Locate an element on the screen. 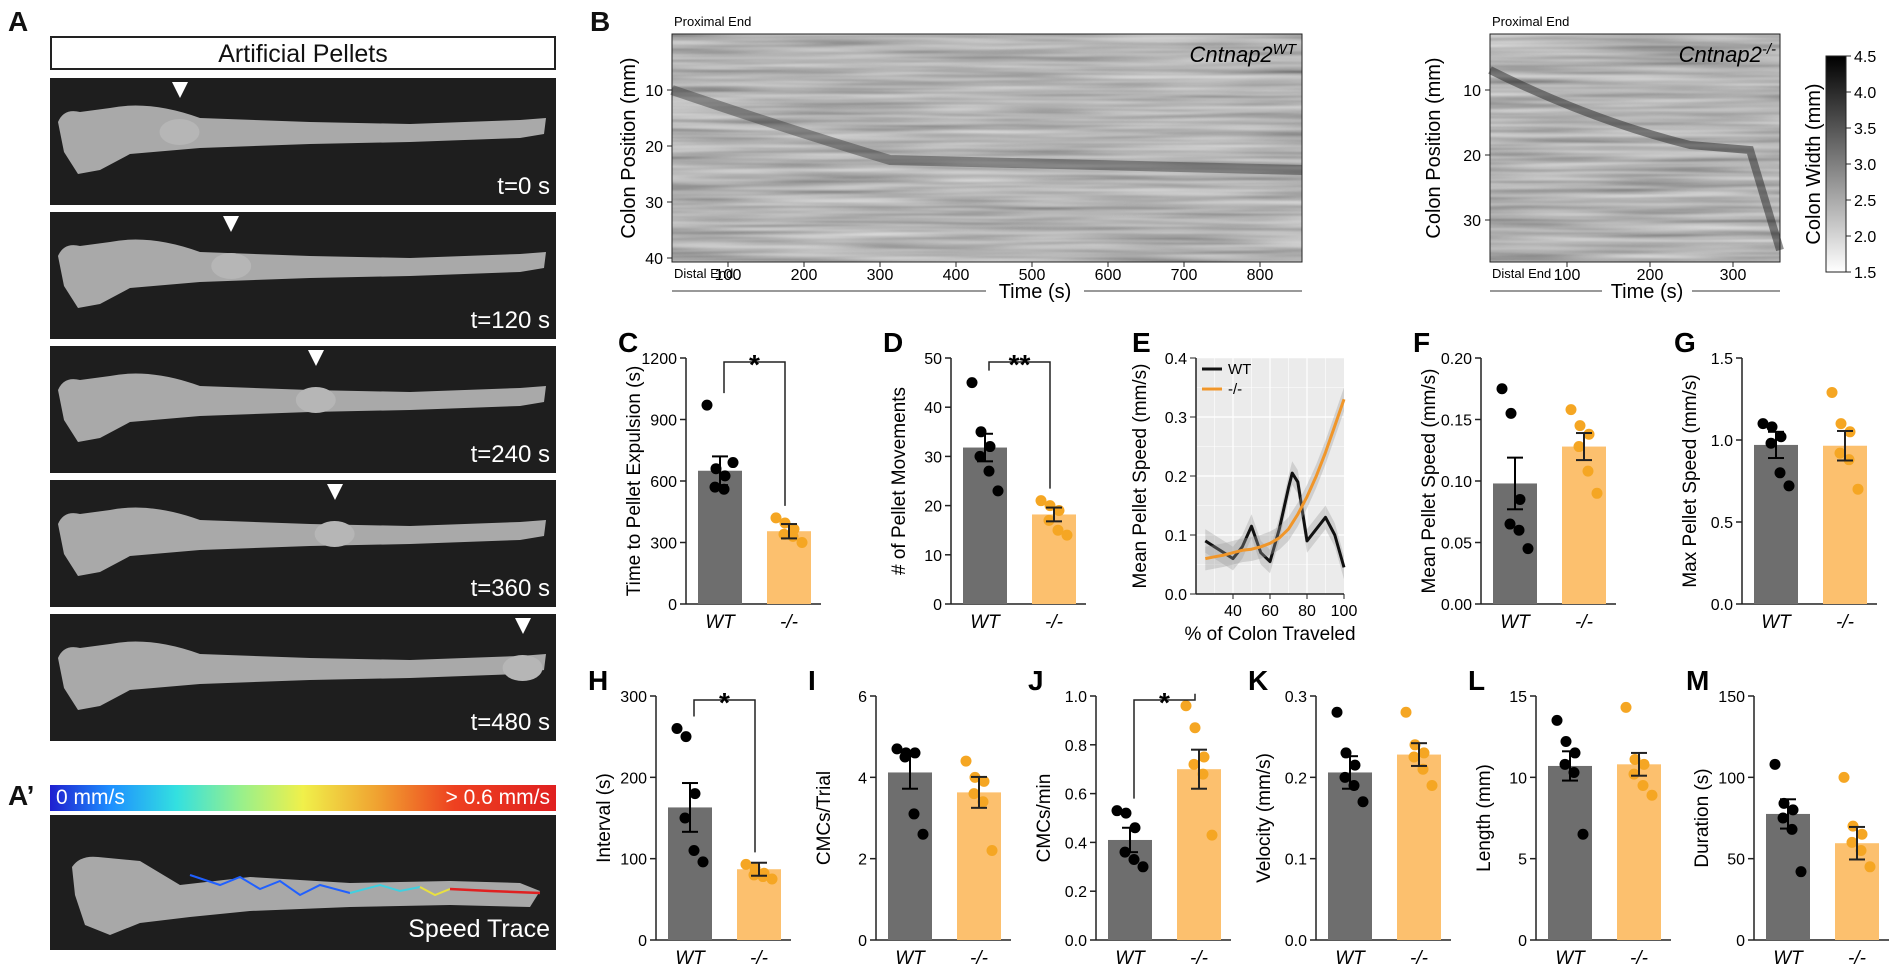 Image resolution: width=1902 pixels, height=979 pixels. y-axis-label: Max Pellet Speed (mm/s) is located at coordinates (1690, 480).